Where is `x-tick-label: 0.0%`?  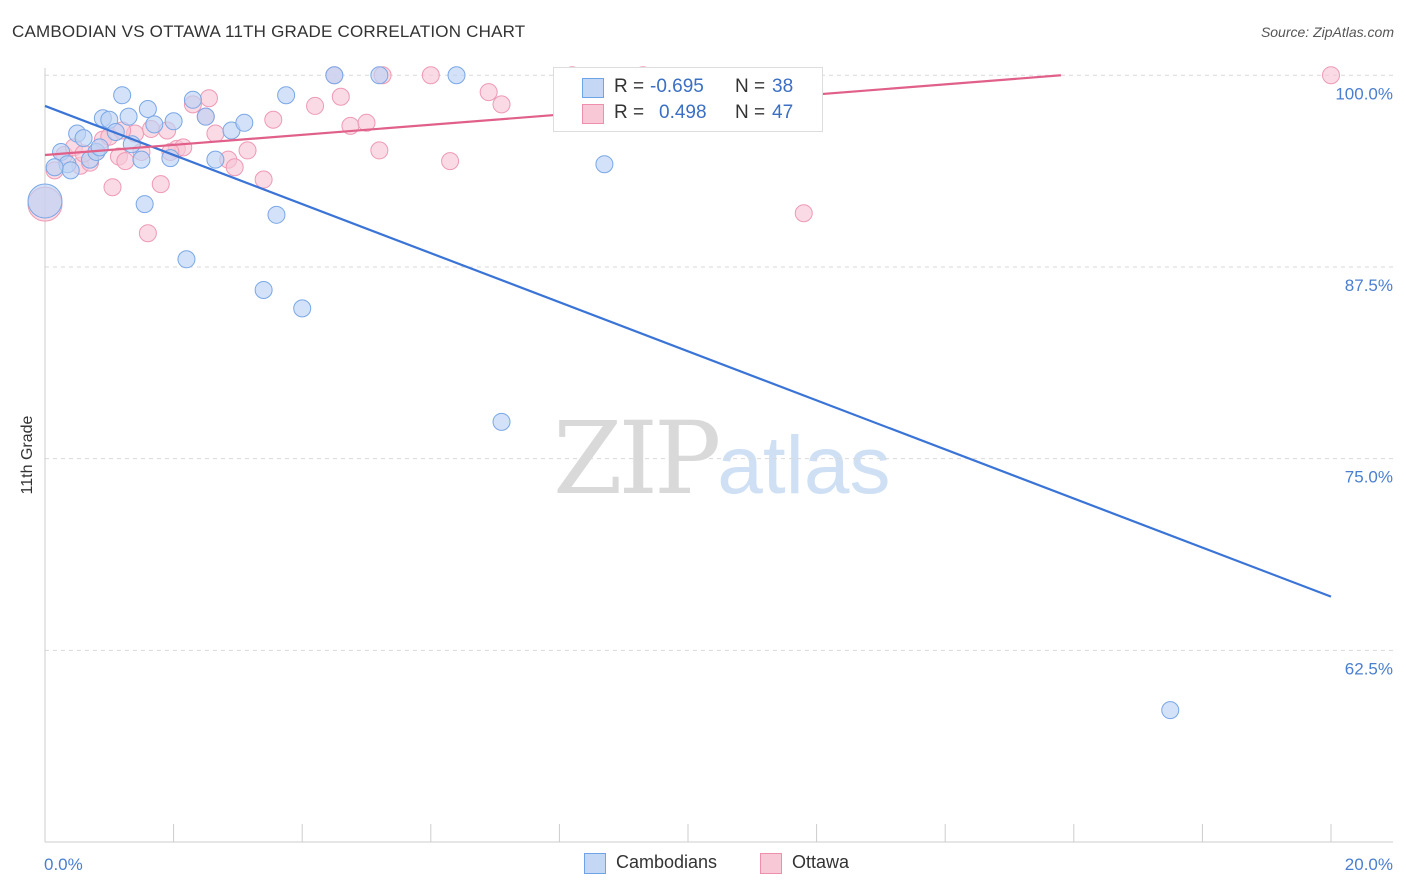
x-tick-label: 0.0% is located at coordinates (63, 864).